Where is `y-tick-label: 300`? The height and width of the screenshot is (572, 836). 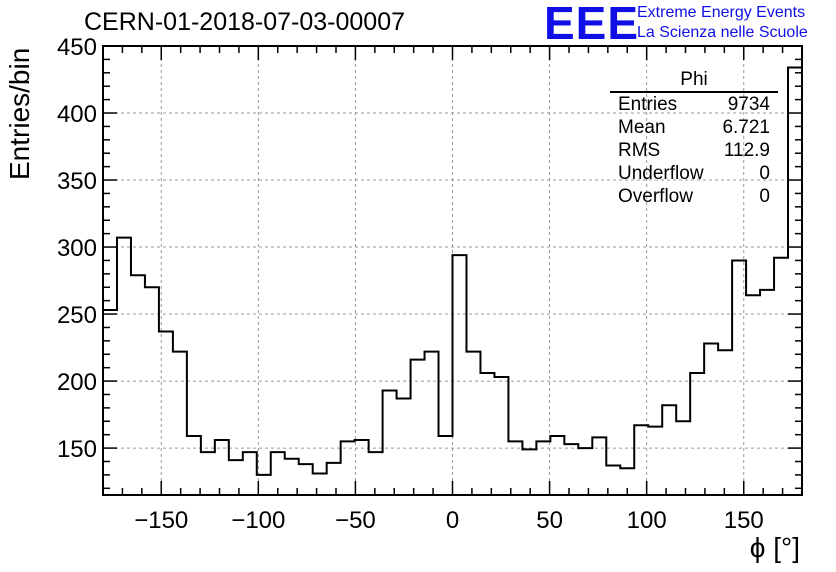 y-tick-label: 300 is located at coordinates (77, 248).